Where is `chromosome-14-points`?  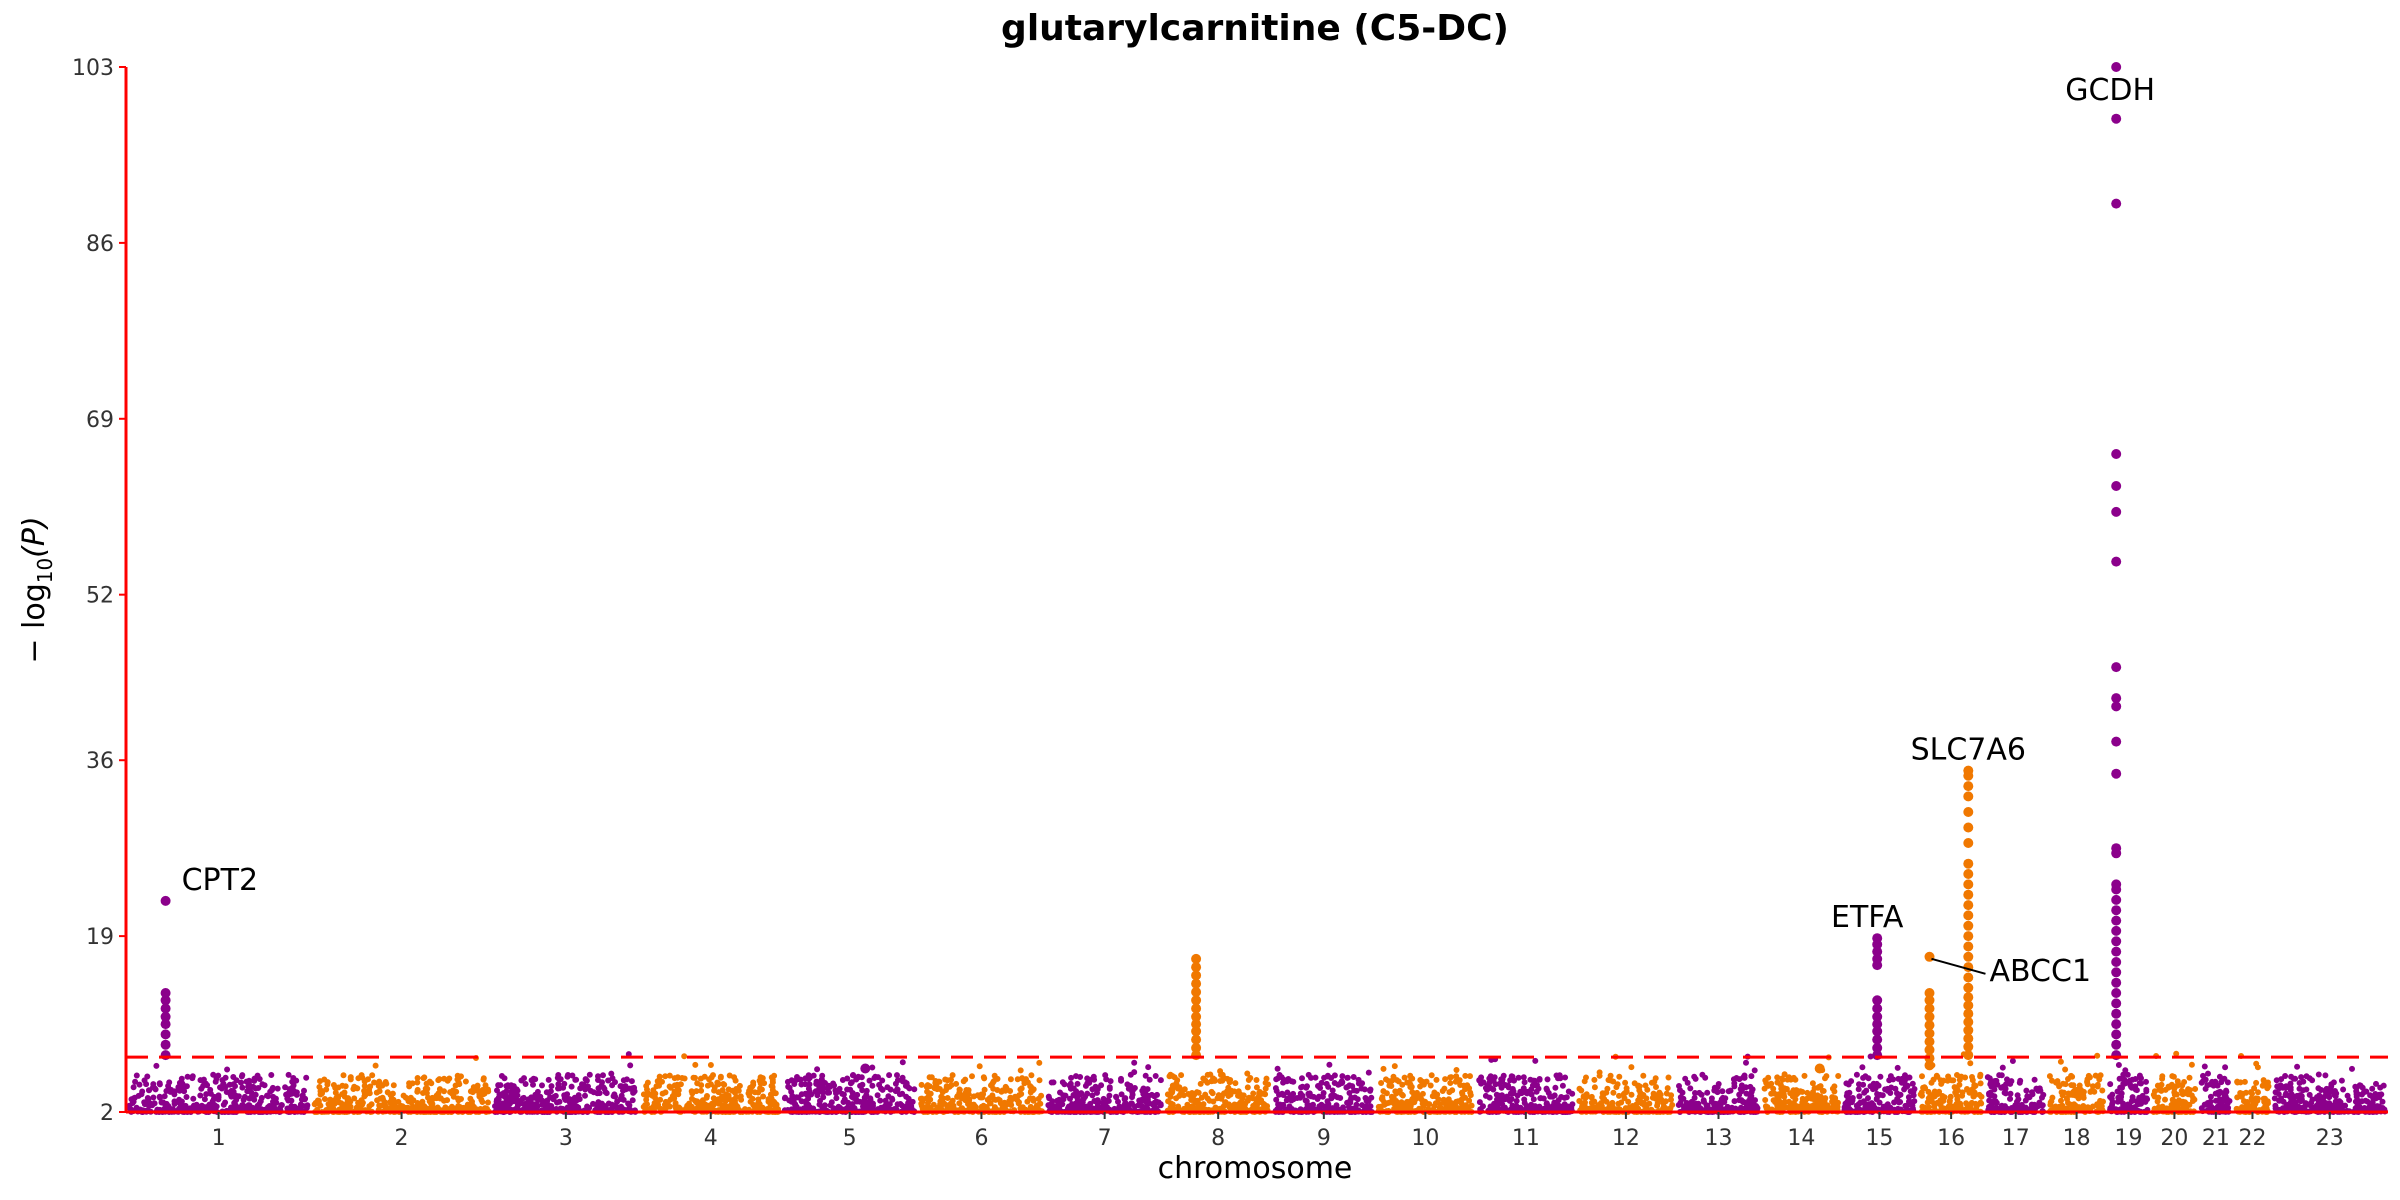
chromosome-14-points is located at coordinates (1801, 1084).